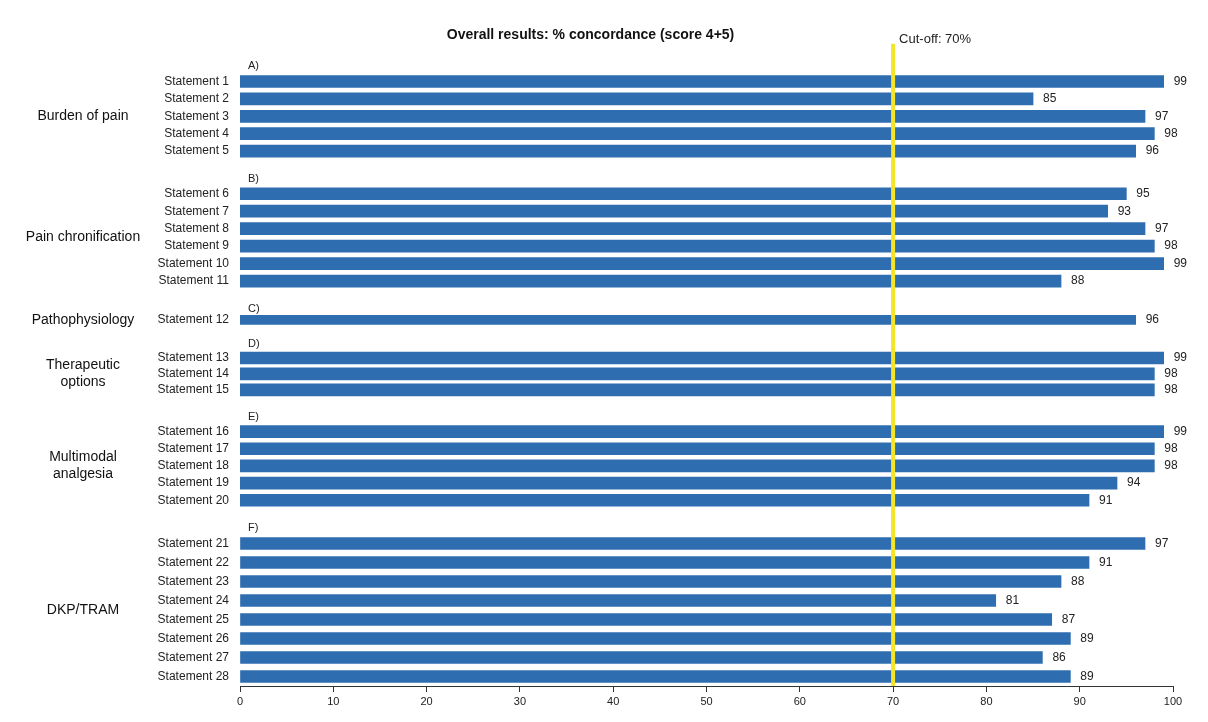 The width and height of the screenshot is (1208, 722). Describe the element at coordinates (193, 465) in the screenshot. I see `y-tick-label: Statement 18` at that location.